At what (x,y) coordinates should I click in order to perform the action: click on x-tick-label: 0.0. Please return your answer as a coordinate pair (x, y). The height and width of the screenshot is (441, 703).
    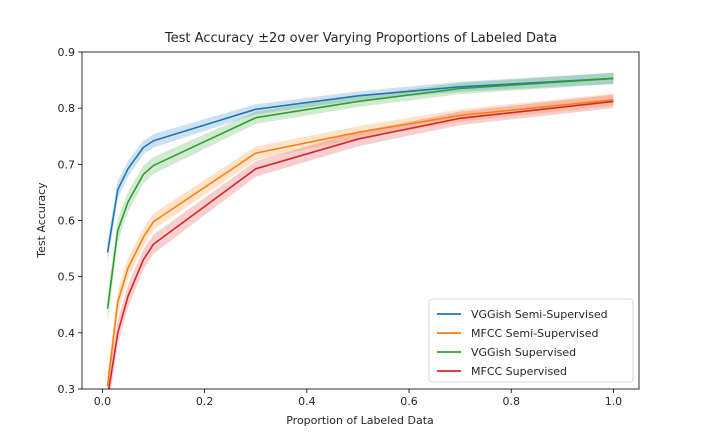
    Looking at the image, I should click on (103, 401).